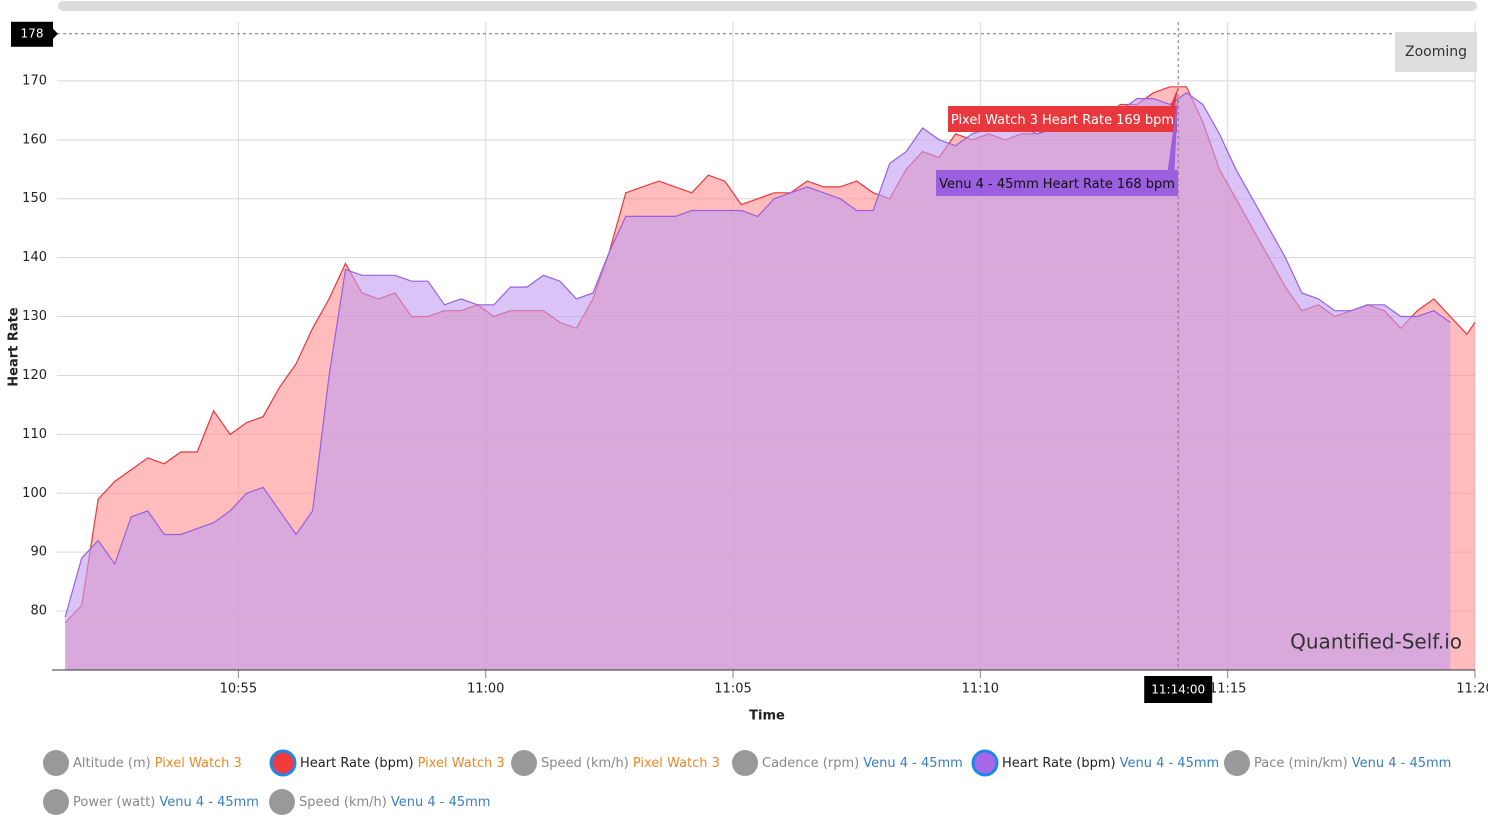 The image size is (1488, 824). What do you see at coordinates (1172, 137) in the screenshot?
I see `tooltip-pointer` at bounding box center [1172, 137].